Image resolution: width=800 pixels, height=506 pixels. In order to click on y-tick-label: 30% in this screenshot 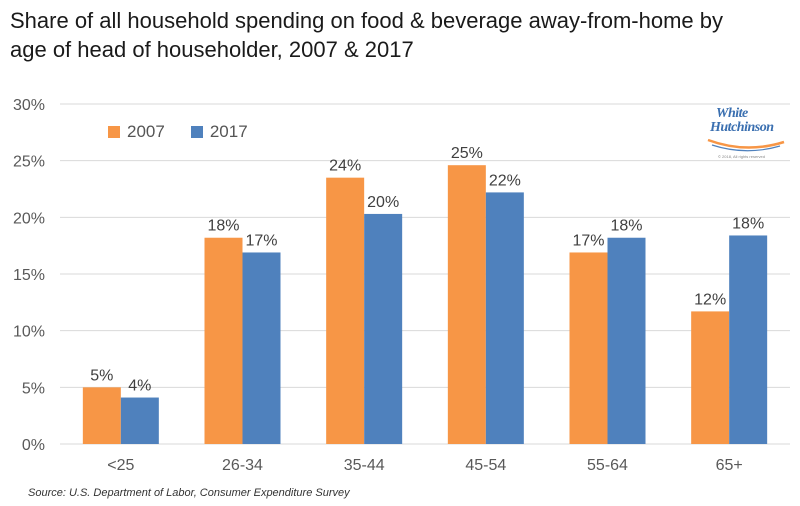, I will do `click(29, 105)`.